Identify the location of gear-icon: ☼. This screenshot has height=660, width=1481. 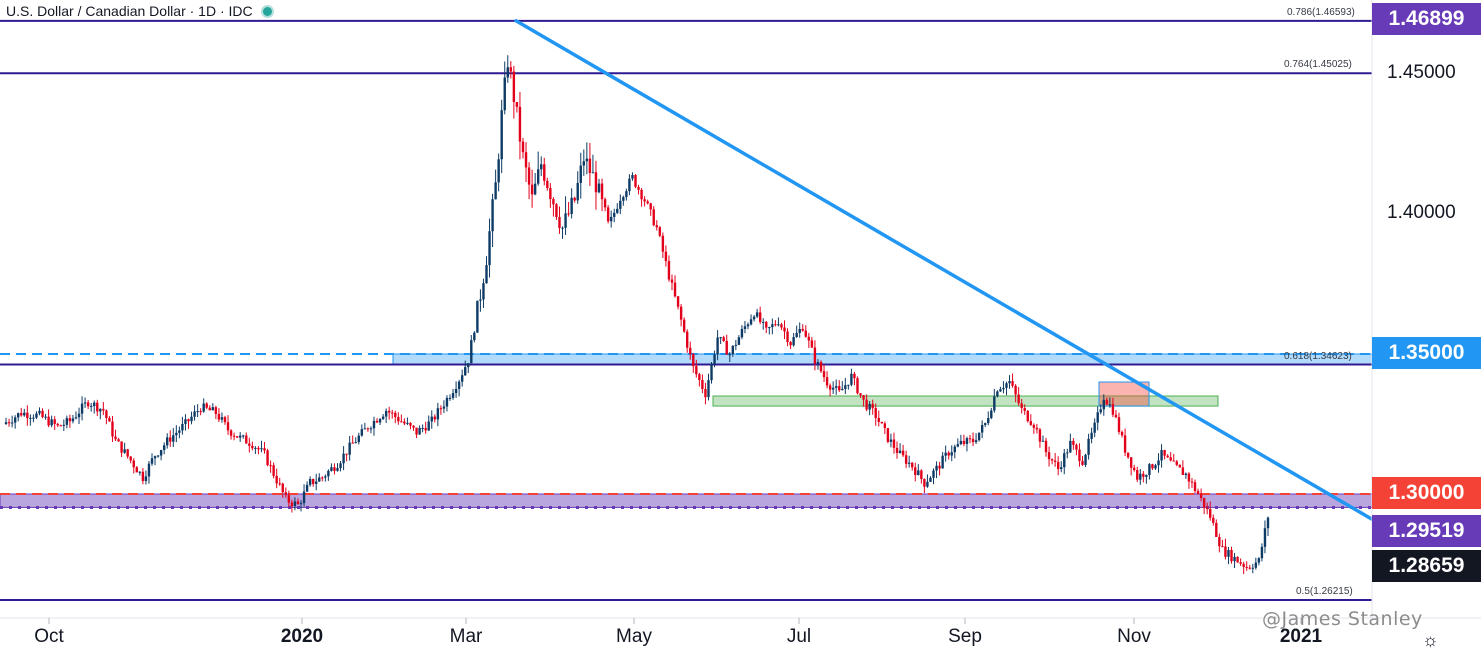
(1430, 640).